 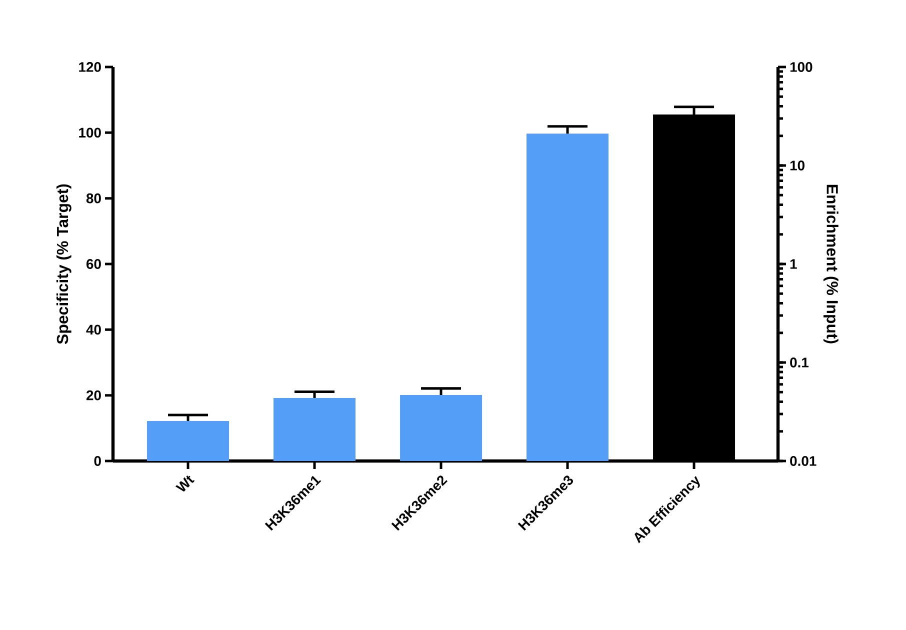 What do you see at coordinates (831, 264) in the screenshot?
I see `y2-axis-title: Enrichment (% Input)` at bounding box center [831, 264].